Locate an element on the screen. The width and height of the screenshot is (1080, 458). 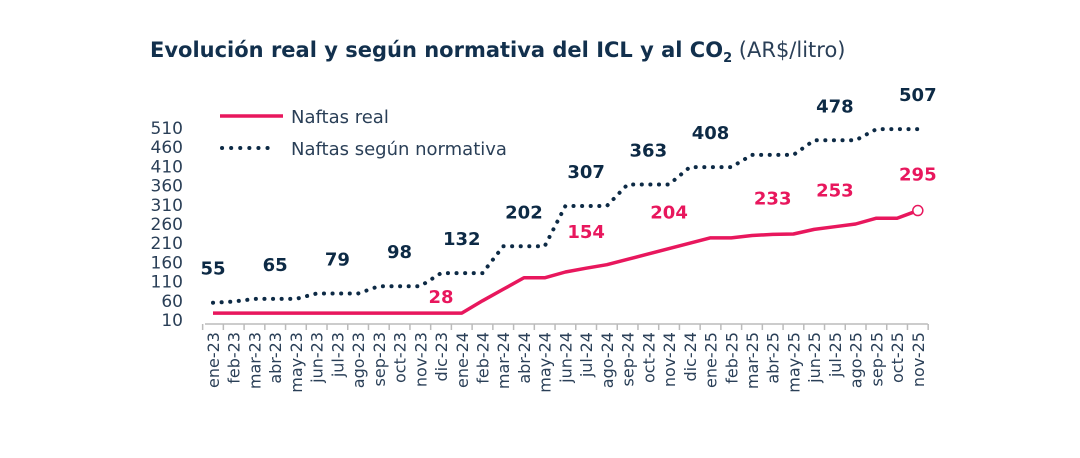
y-tick-label: 210 is located at coordinates (167, 244).